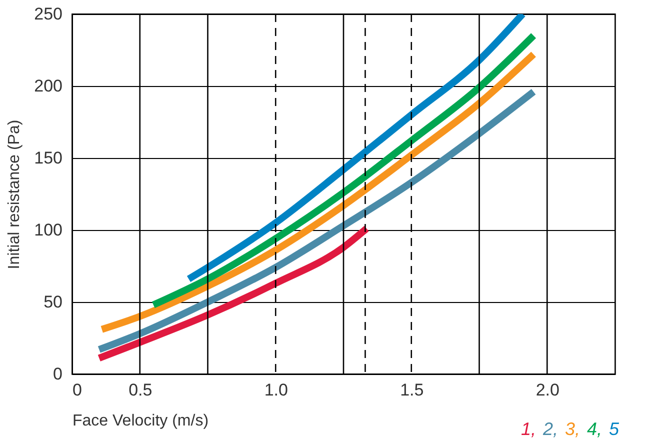  I want to click on text: 4,, so click(594, 429).